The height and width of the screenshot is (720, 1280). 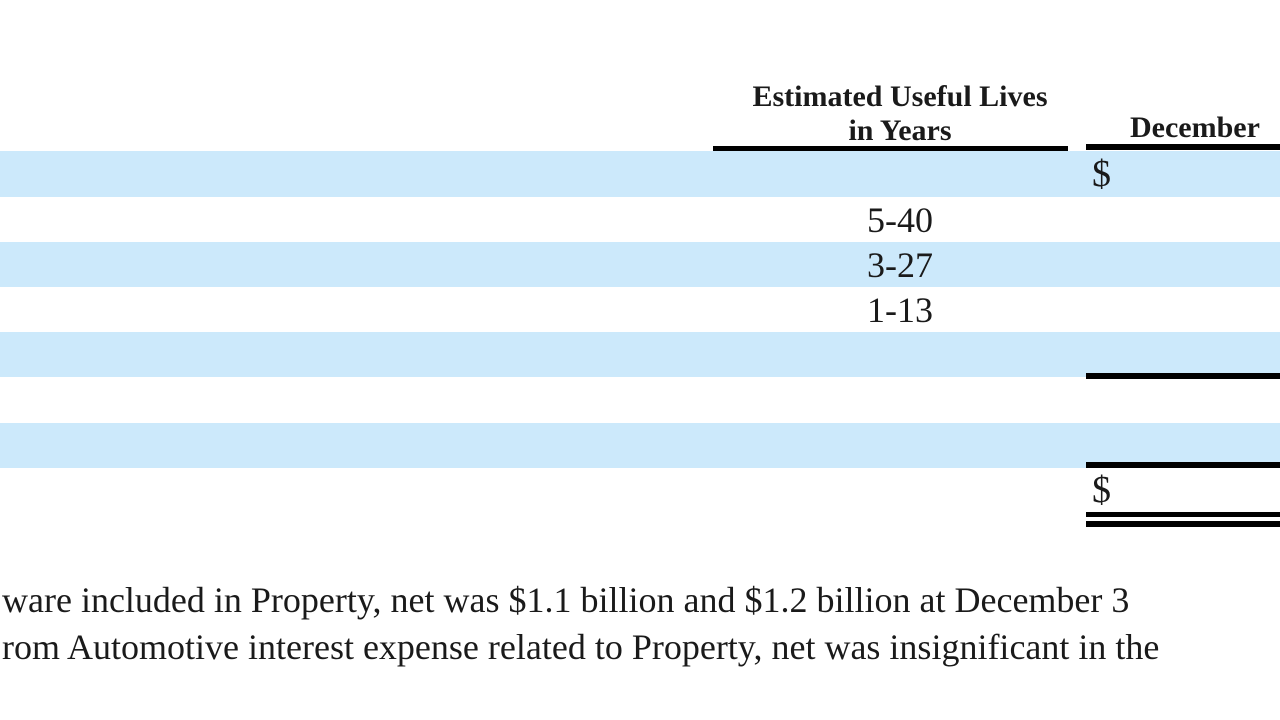 I want to click on table-row: 3-27, so click(x=640, y=264).